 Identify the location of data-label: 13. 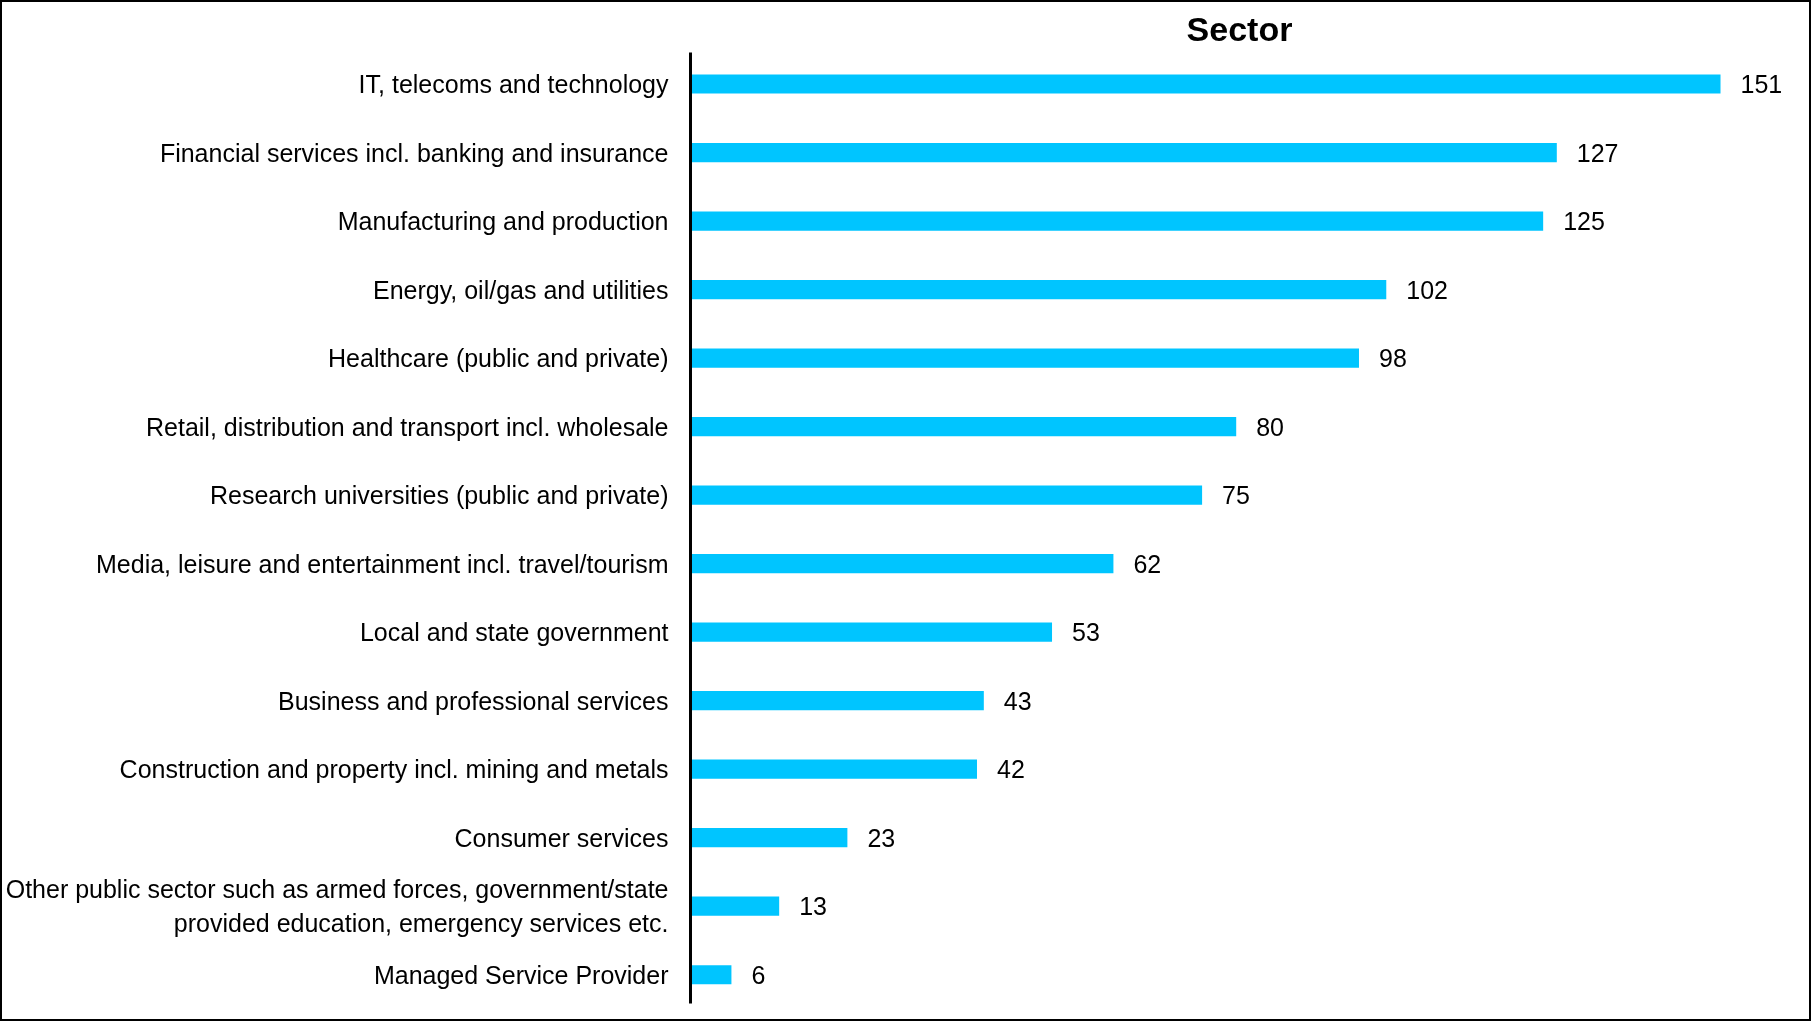
(813, 906).